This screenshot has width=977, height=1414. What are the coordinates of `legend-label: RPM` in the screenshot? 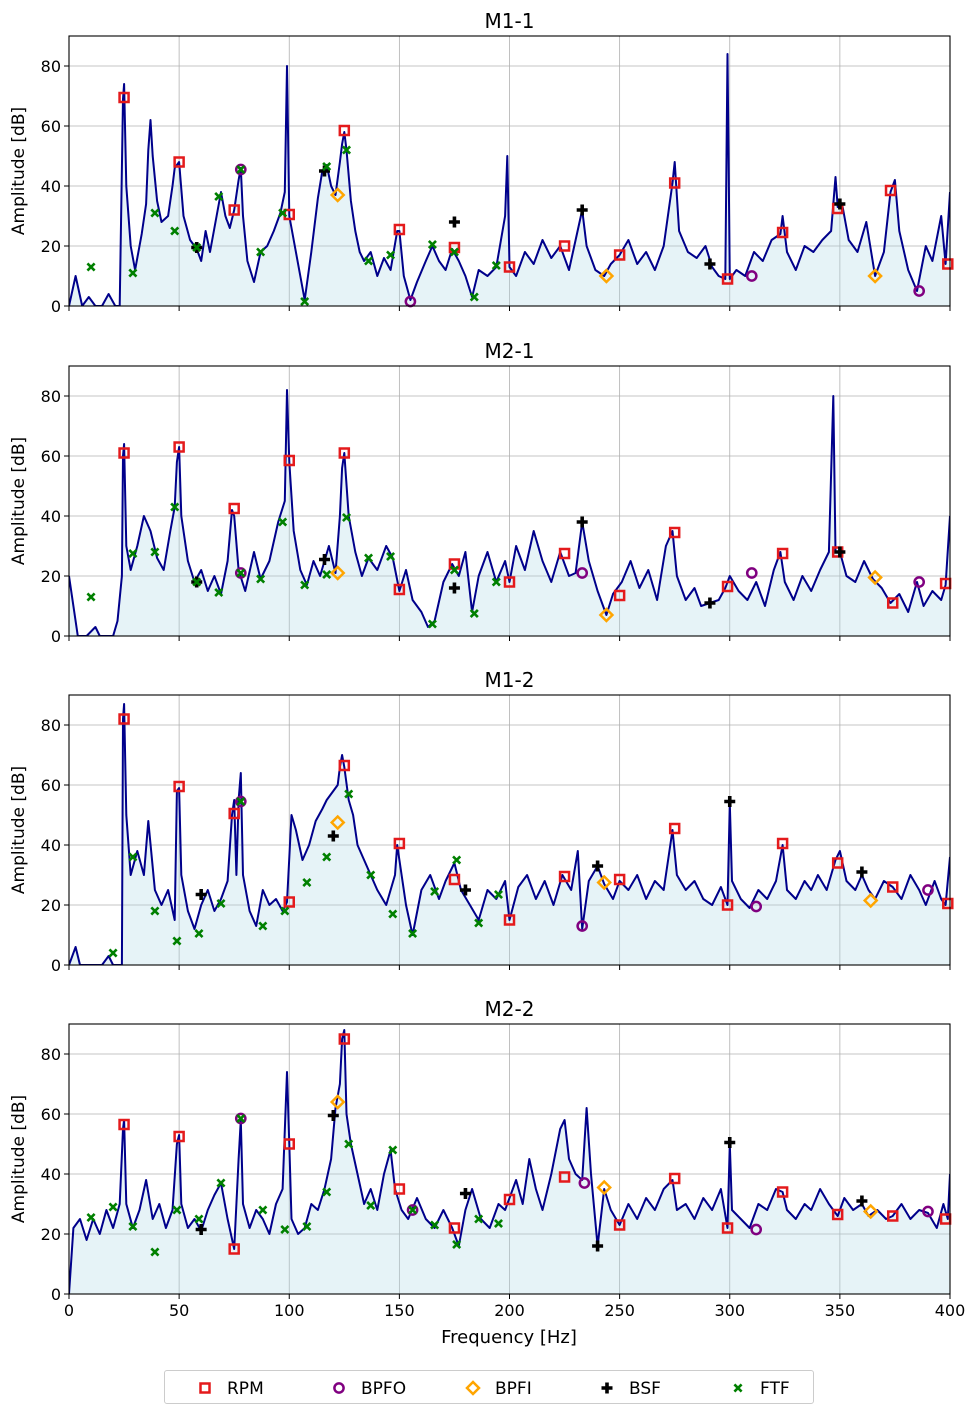 It's located at (245, 1389).